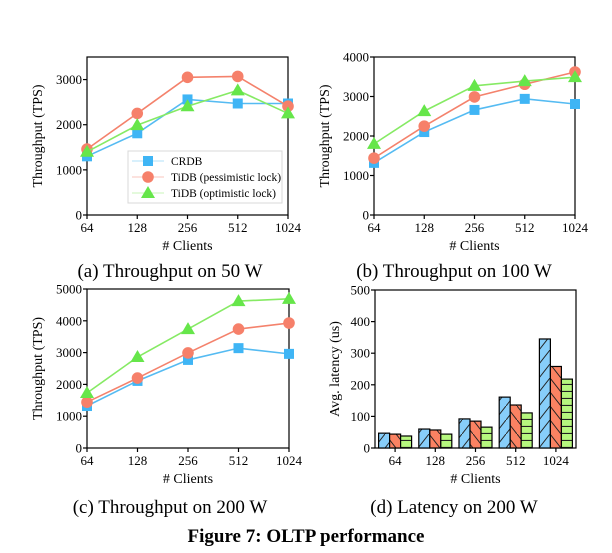 The width and height of the screenshot is (612, 553). What do you see at coordinates (69, 416) in the screenshot?
I see `y-tick-label: 1000` at bounding box center [69, 416].